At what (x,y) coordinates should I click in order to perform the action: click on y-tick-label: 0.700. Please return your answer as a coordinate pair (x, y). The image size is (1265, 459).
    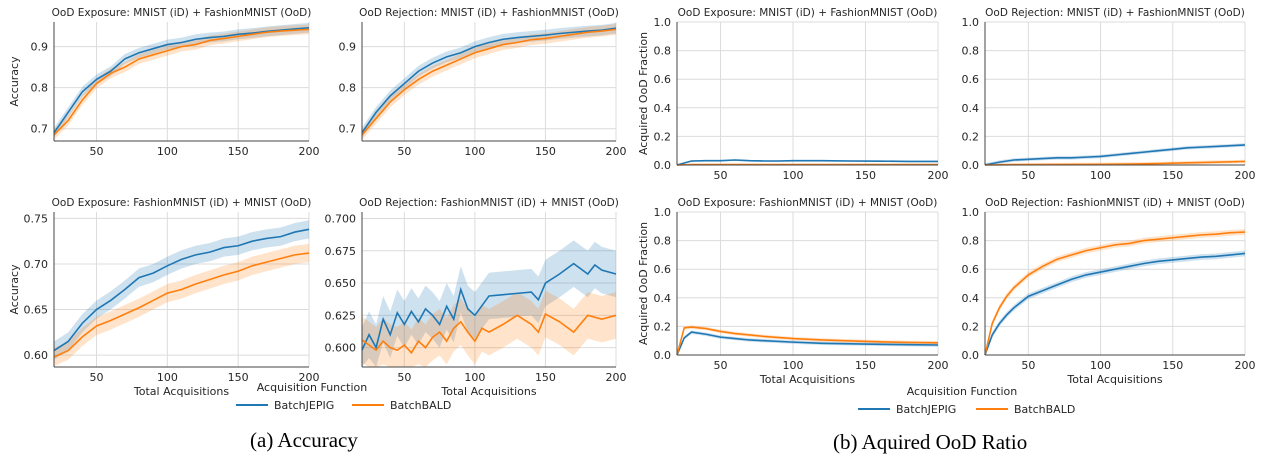
    Looking at the image, I should click on (341, 218).